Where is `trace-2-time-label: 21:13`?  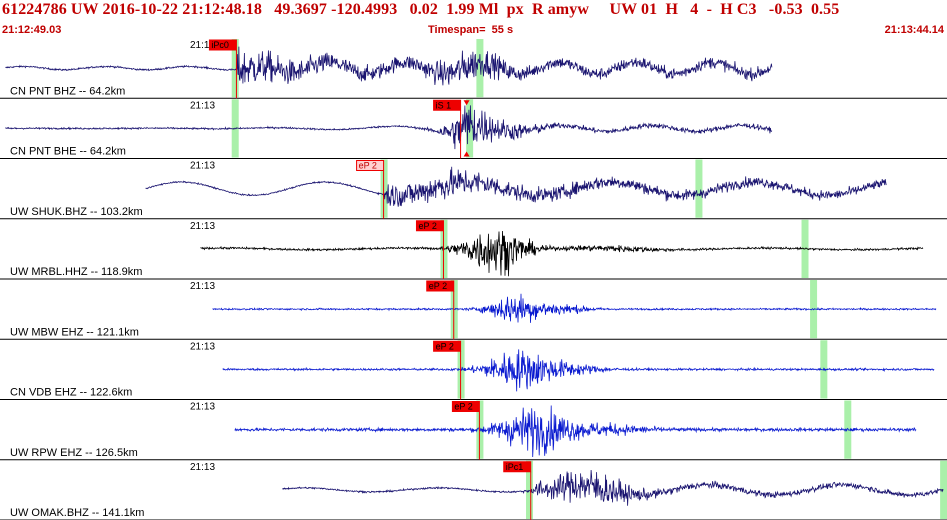 trace-2-time-label: 21:13 is located at coordinates (202, 105).